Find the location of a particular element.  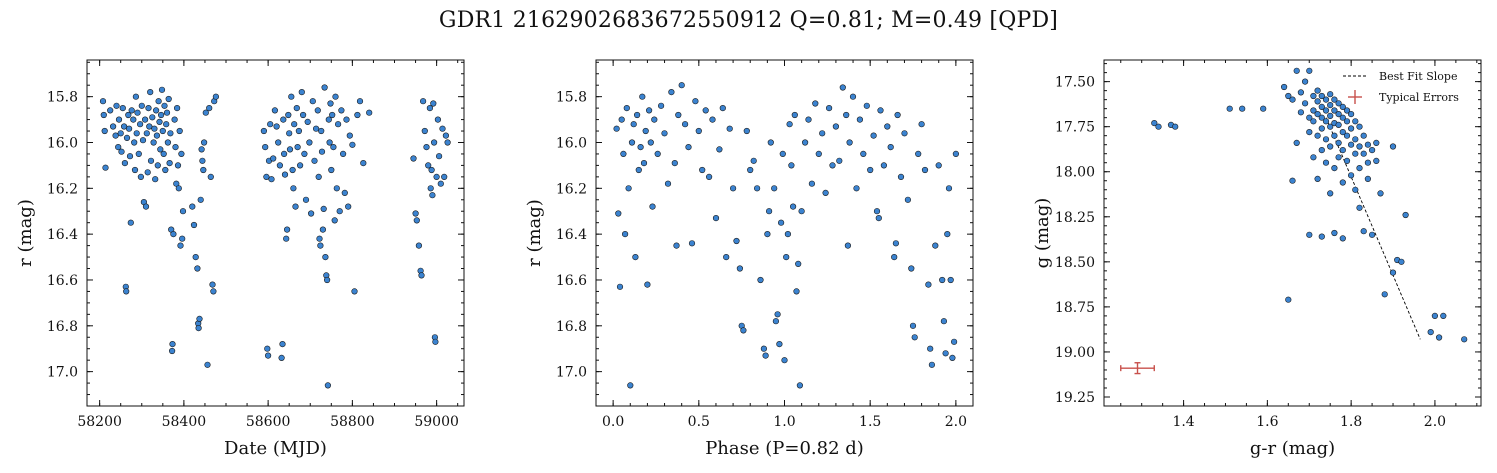

y-tick-label: 16.0 is located at coordinates (571, 143).